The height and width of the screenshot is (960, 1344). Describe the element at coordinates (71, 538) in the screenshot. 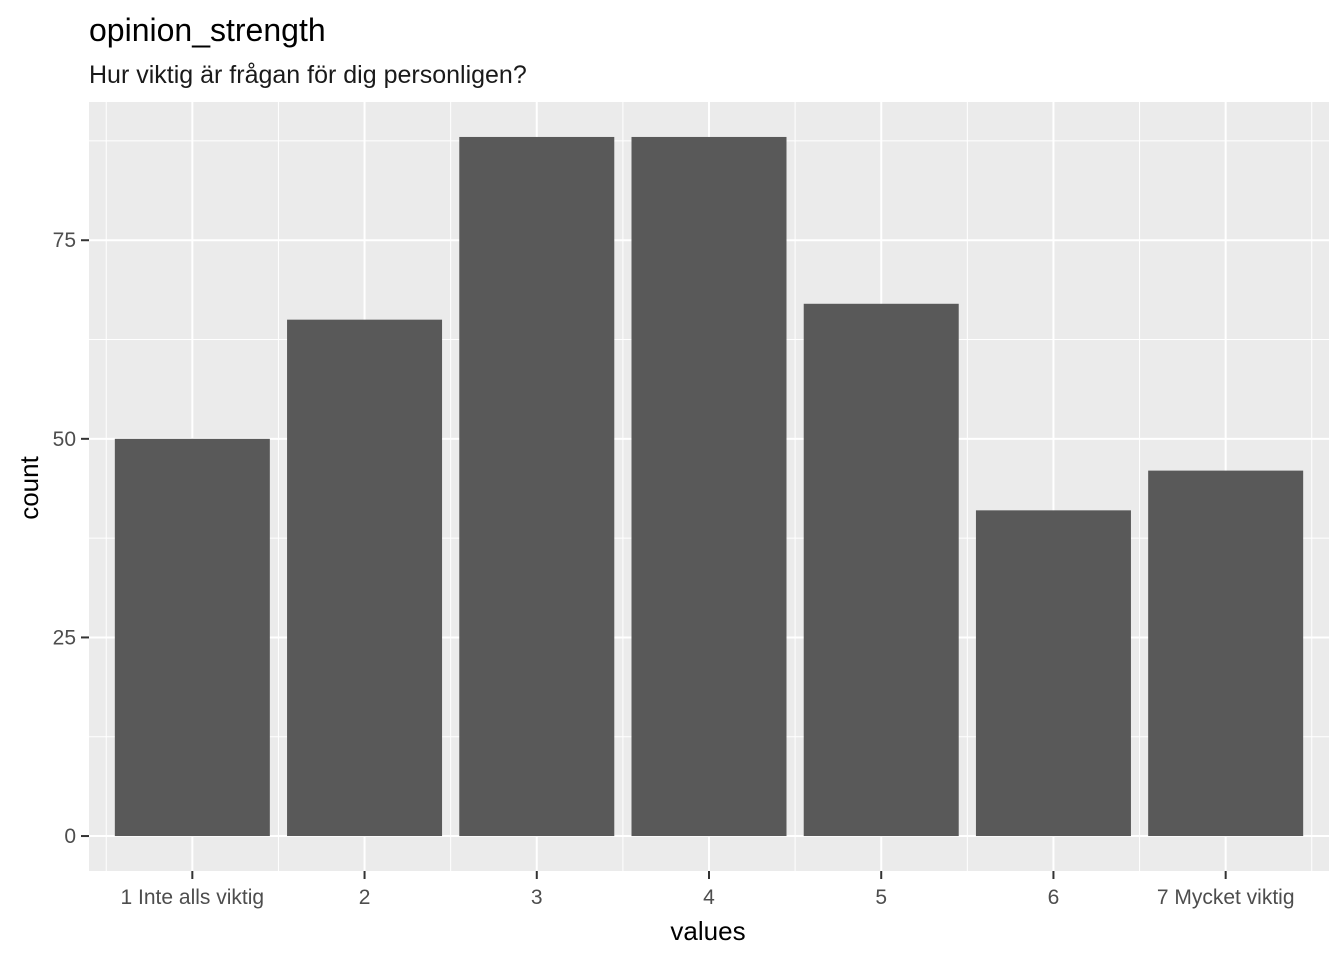

I see `y-axis: 0 25 50 75` at that location.